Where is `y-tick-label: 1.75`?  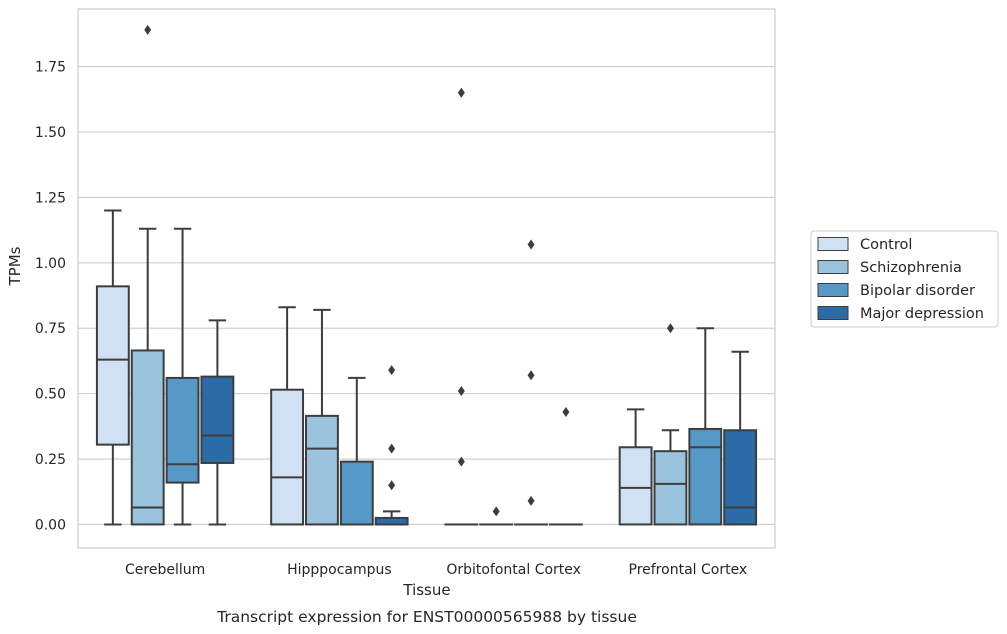
y-tick-label: 1.75 is located at coordinates (50, 68).